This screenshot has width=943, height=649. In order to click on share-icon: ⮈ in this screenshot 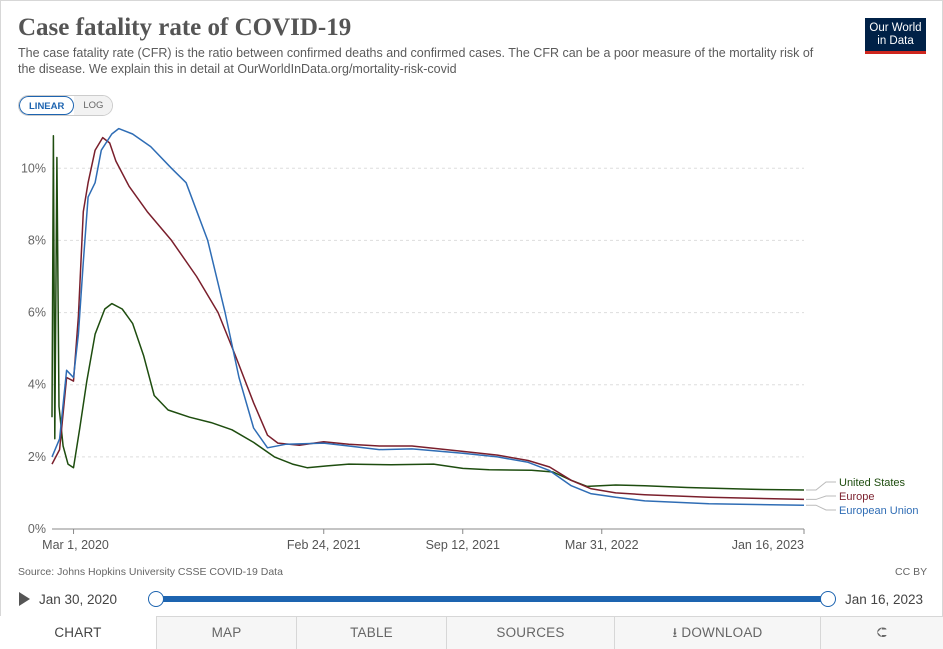, I will do `click(882, 632)`.